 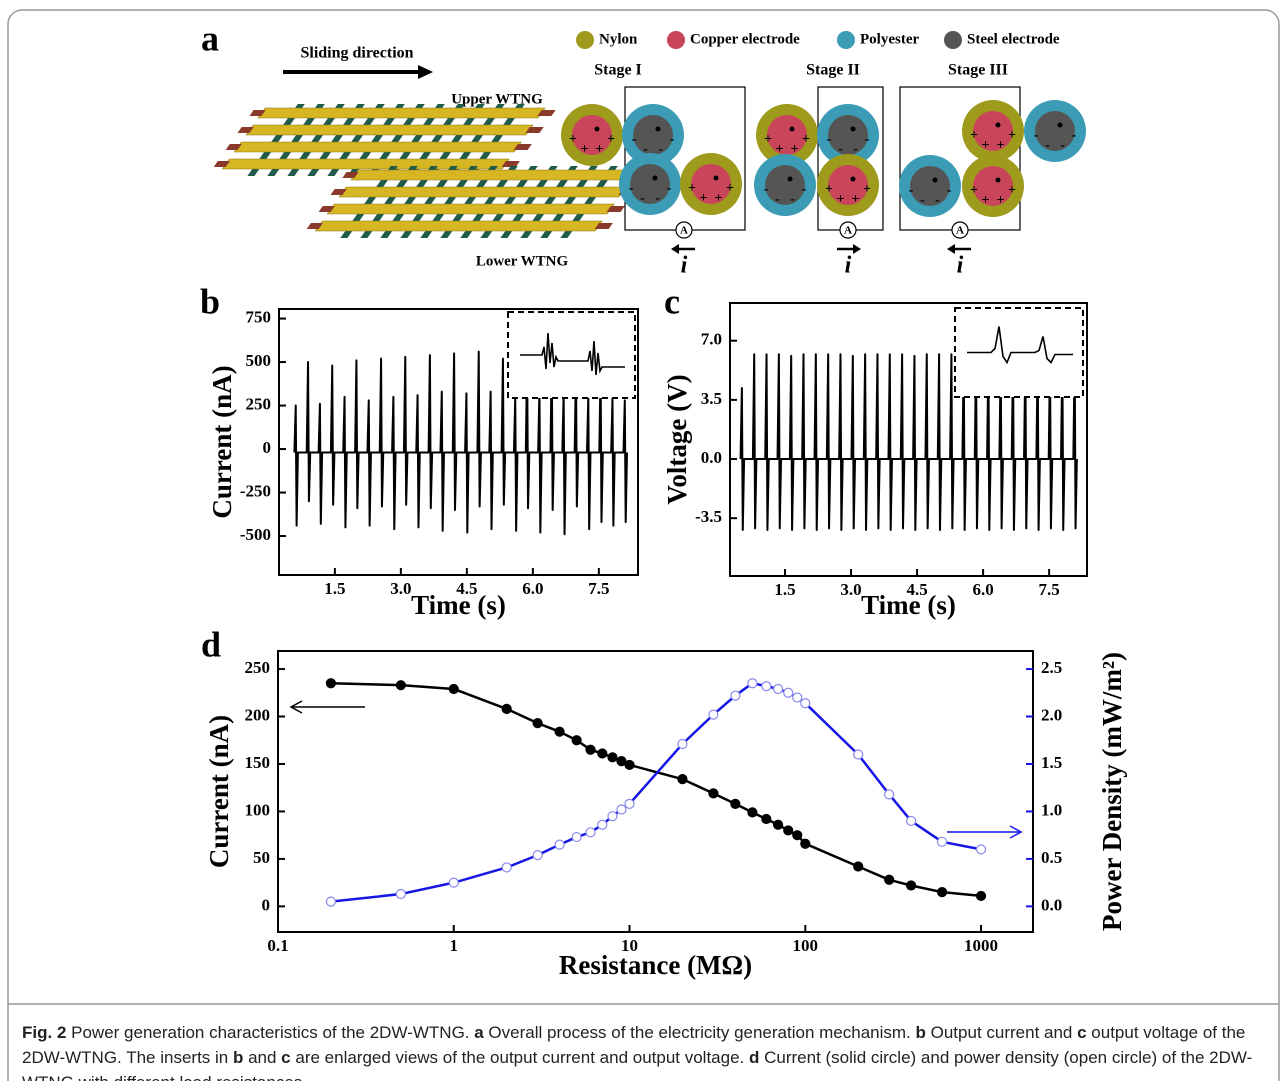 What do you see at coordinates (44, 1032) in the screenshot?
I see `caption-text: Fig. 2` at bounding box center [44, 1032].